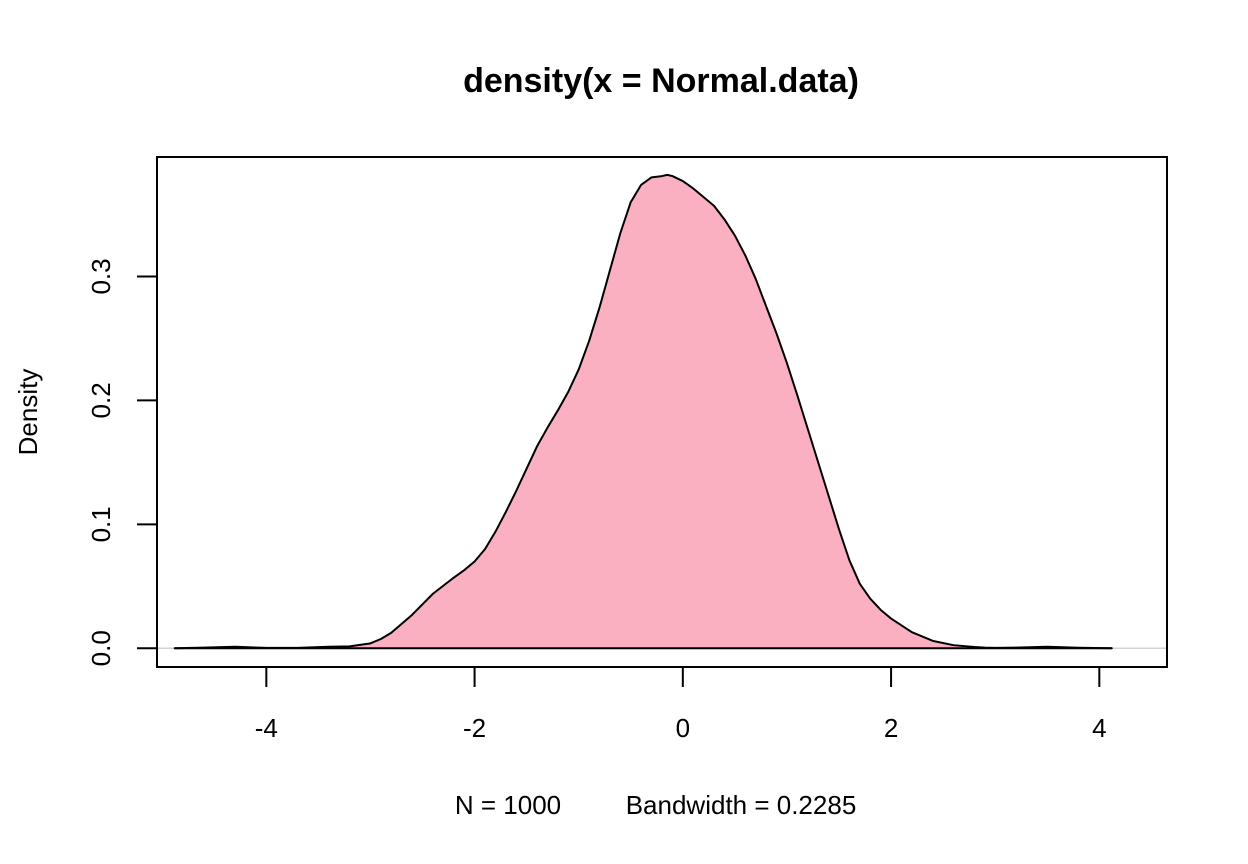  I want to click on x-tick-label-3: 2, so click(891, 728).